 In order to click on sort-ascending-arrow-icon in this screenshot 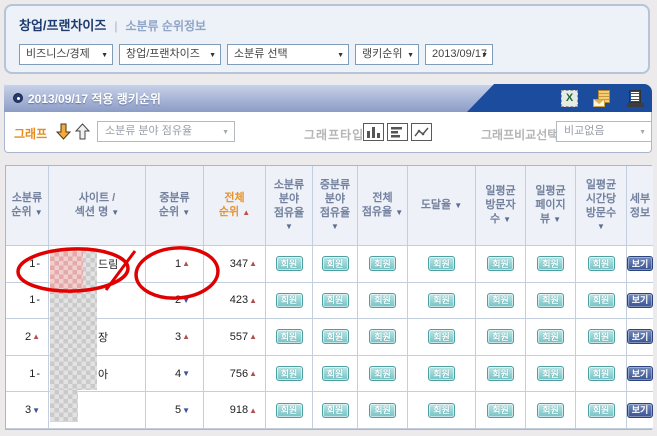, I will do `click(82, 131)`.